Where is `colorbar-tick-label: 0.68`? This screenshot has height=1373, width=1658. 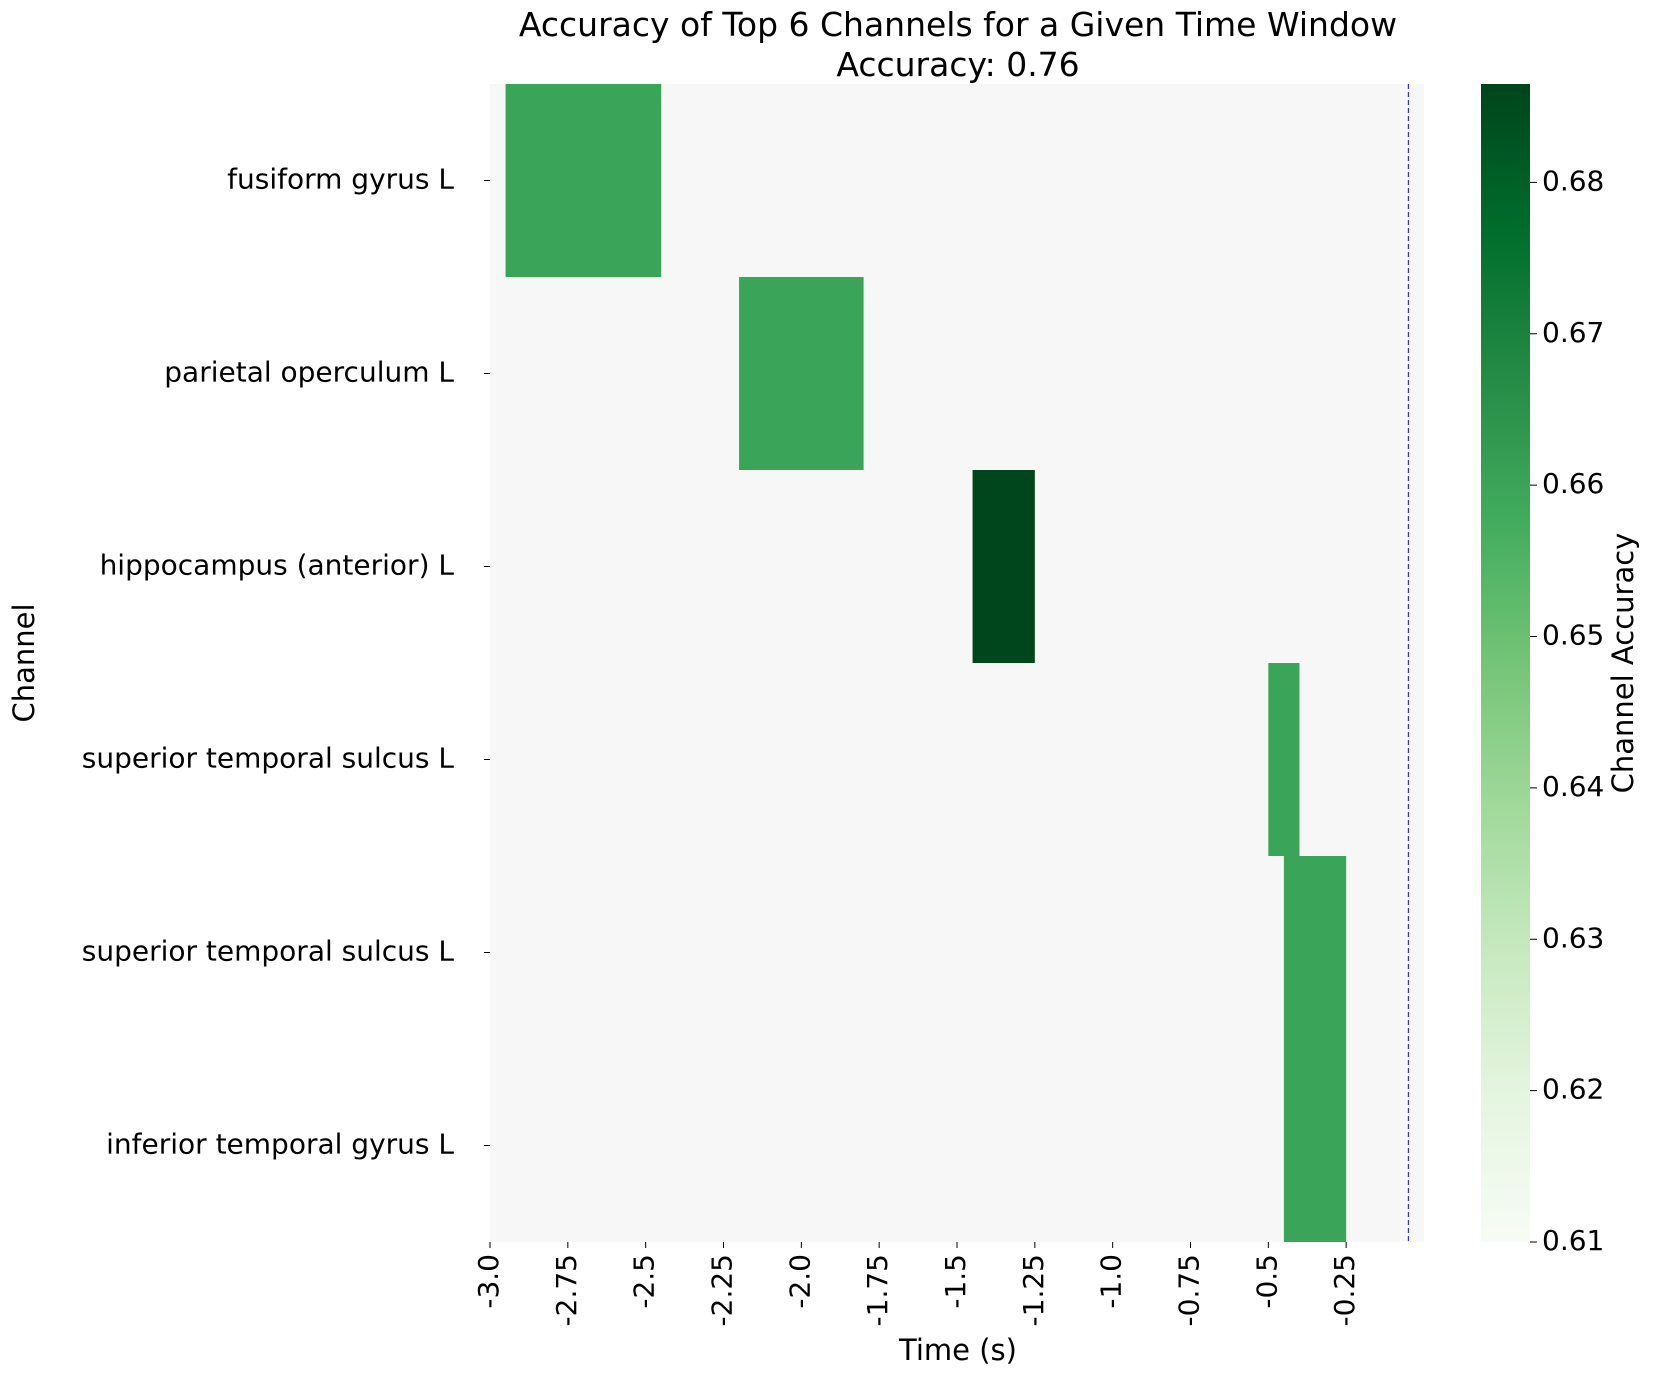 colorbar-tick-label: 0.68 is located at coordinates (1573, 180).